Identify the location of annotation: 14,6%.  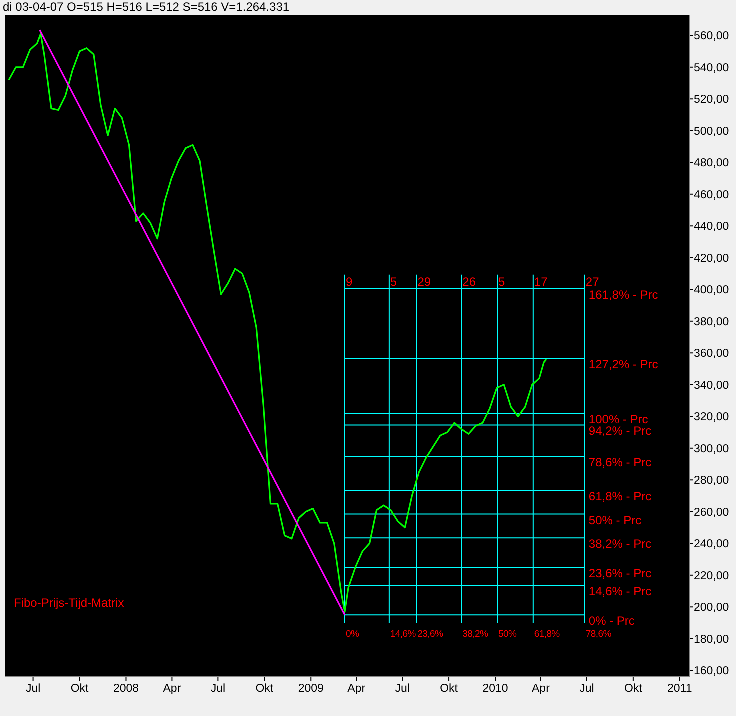
(403, 634).